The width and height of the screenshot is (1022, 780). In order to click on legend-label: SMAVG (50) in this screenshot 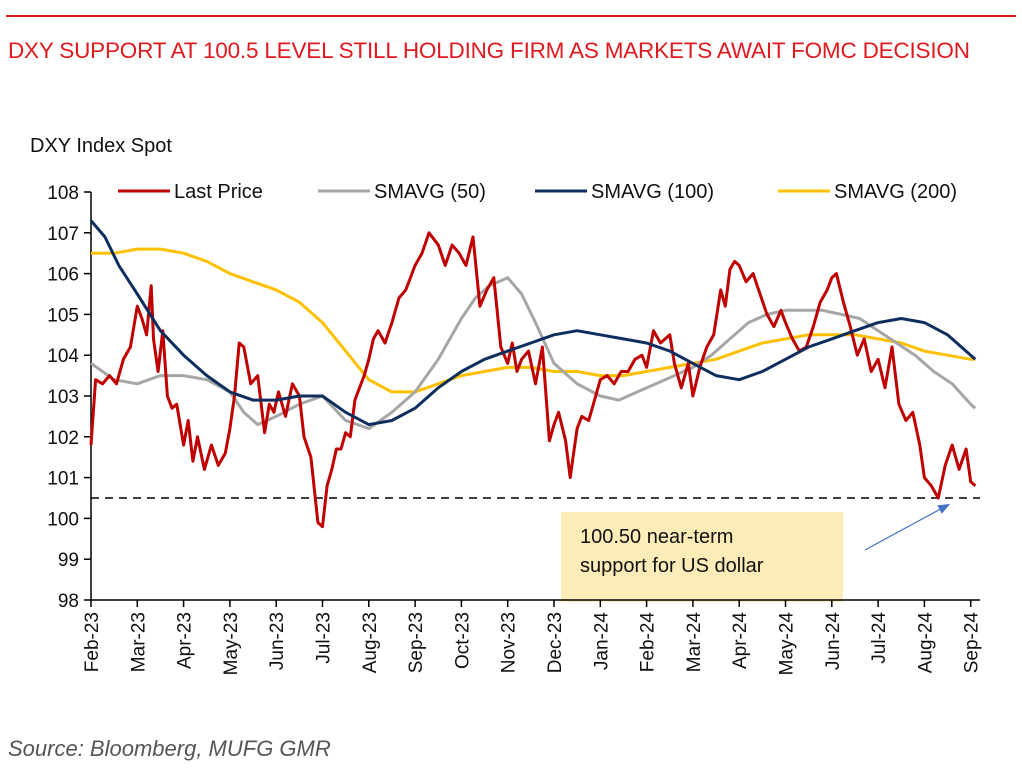, I will do `click(430, 192)`.